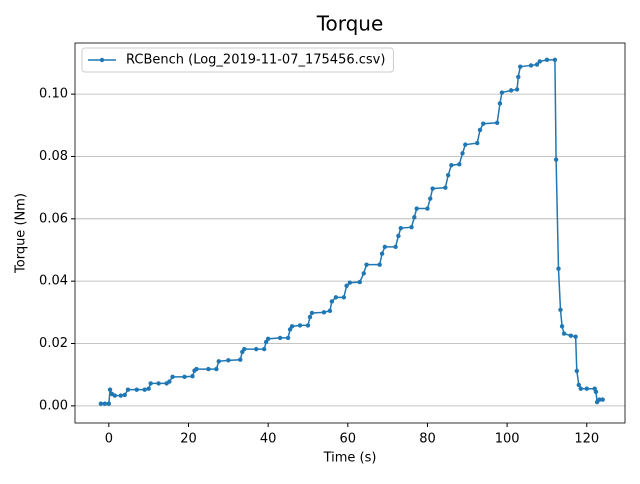 Image resolution: width=640 pixels, height=484 pixels. Describe the element at coordinates (350, 24) in the screenshot. I see `chart-title: Torque` at that location.